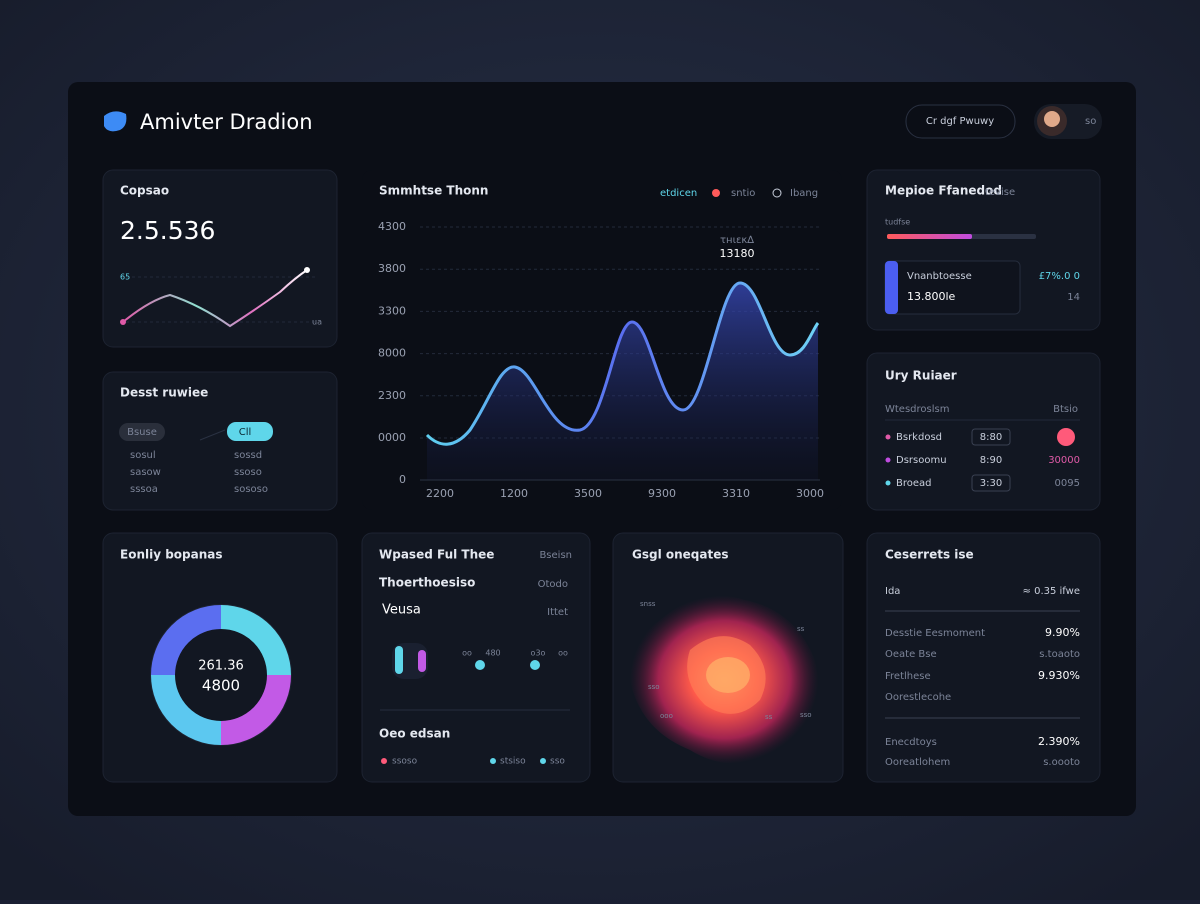  Describe the element at coordinates (662, 493) in the screenshot. I see `x-tick-label: 9300` at that location.